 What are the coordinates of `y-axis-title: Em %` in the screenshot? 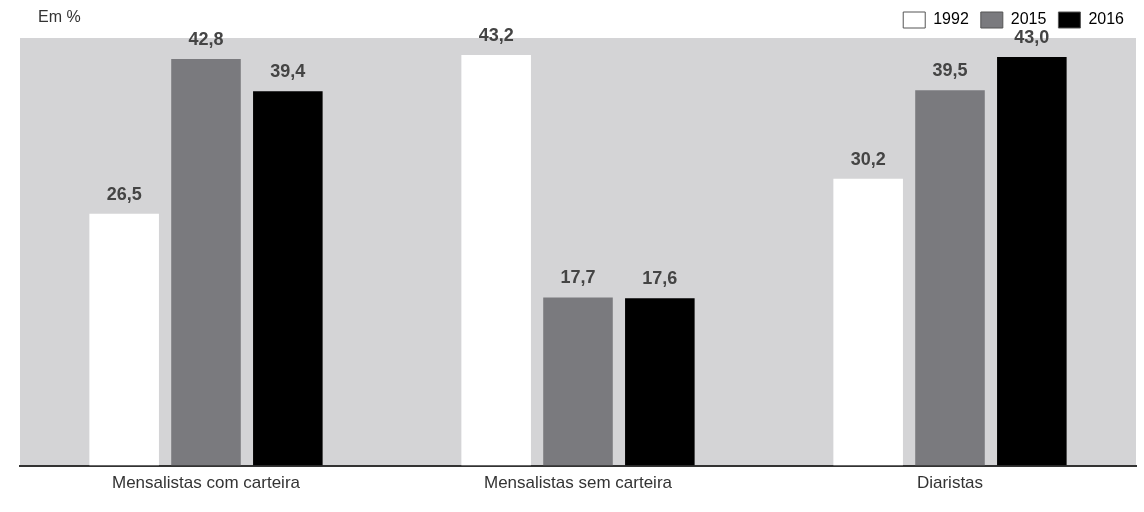 It's located at (59, 17).